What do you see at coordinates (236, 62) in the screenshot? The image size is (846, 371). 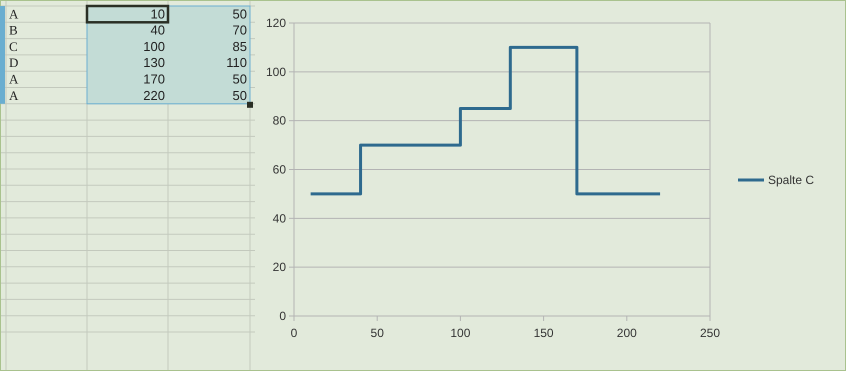 I see `text: 110` at bounding box center [236, 62].